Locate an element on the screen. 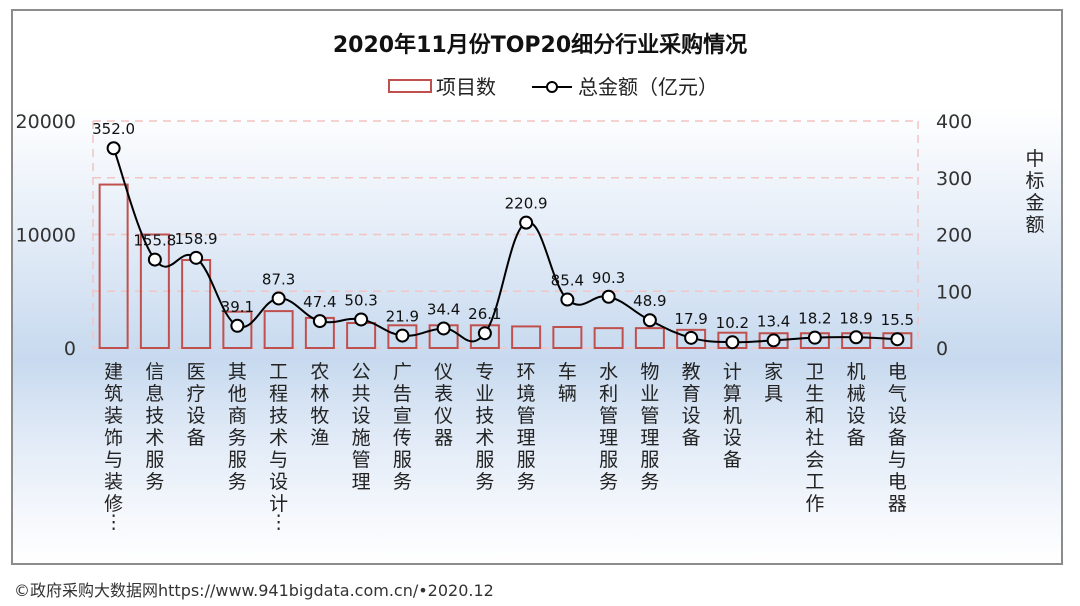  category-char: 商 is located at coordinates (237, 416).